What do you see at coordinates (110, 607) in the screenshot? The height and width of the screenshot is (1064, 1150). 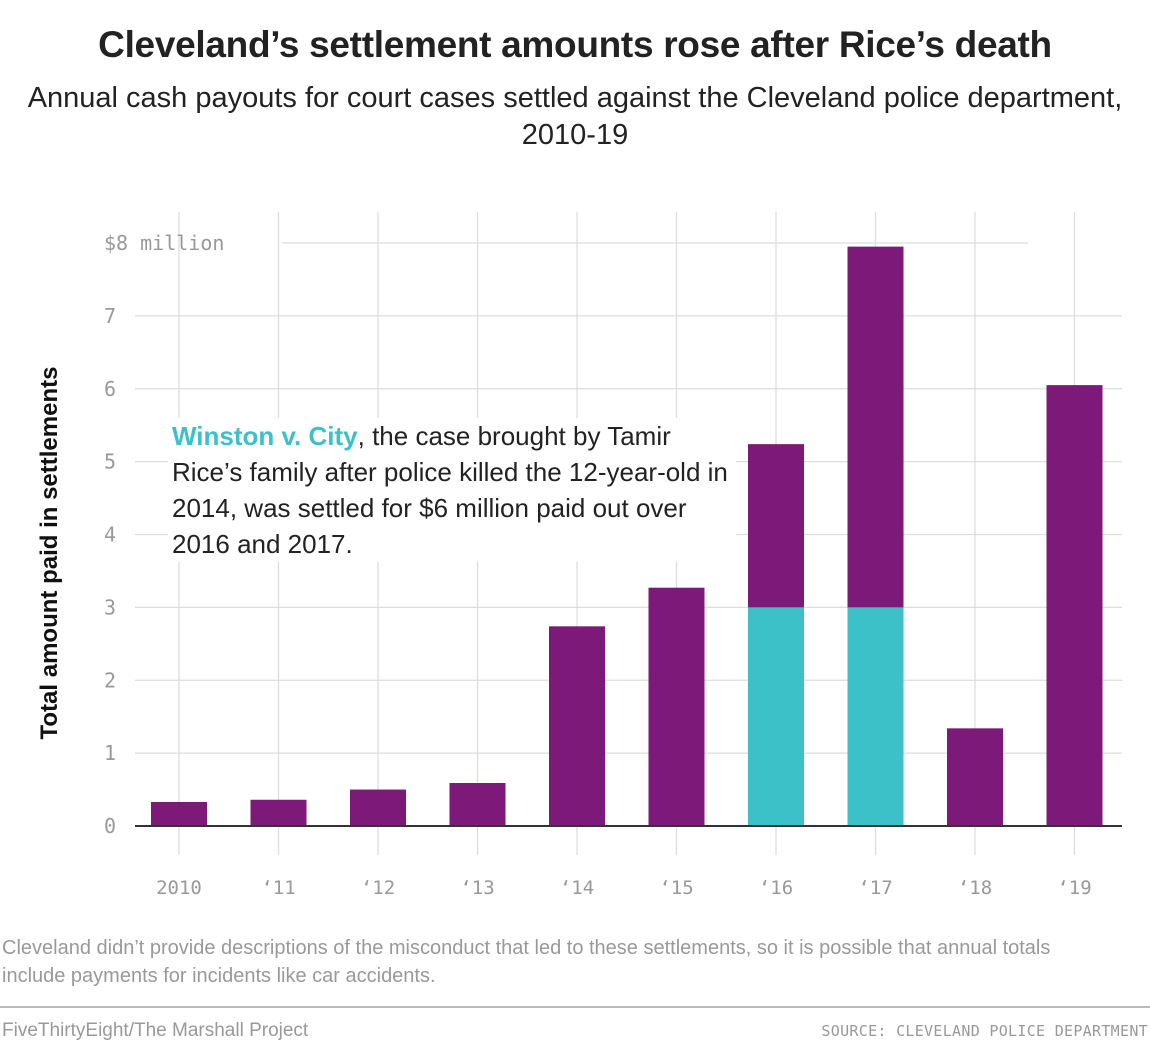 I see `y-tick-label: 3` at bounding box center [110, 607].